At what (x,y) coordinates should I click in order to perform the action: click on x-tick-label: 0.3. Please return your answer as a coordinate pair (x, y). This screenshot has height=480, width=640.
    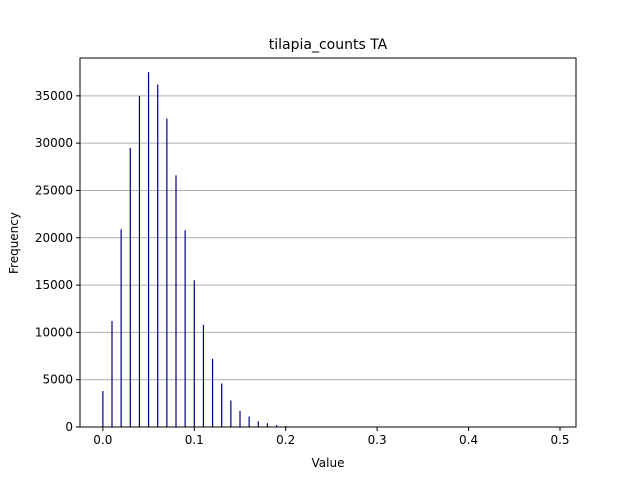
    Looking at the image, I should click on (377, 440).